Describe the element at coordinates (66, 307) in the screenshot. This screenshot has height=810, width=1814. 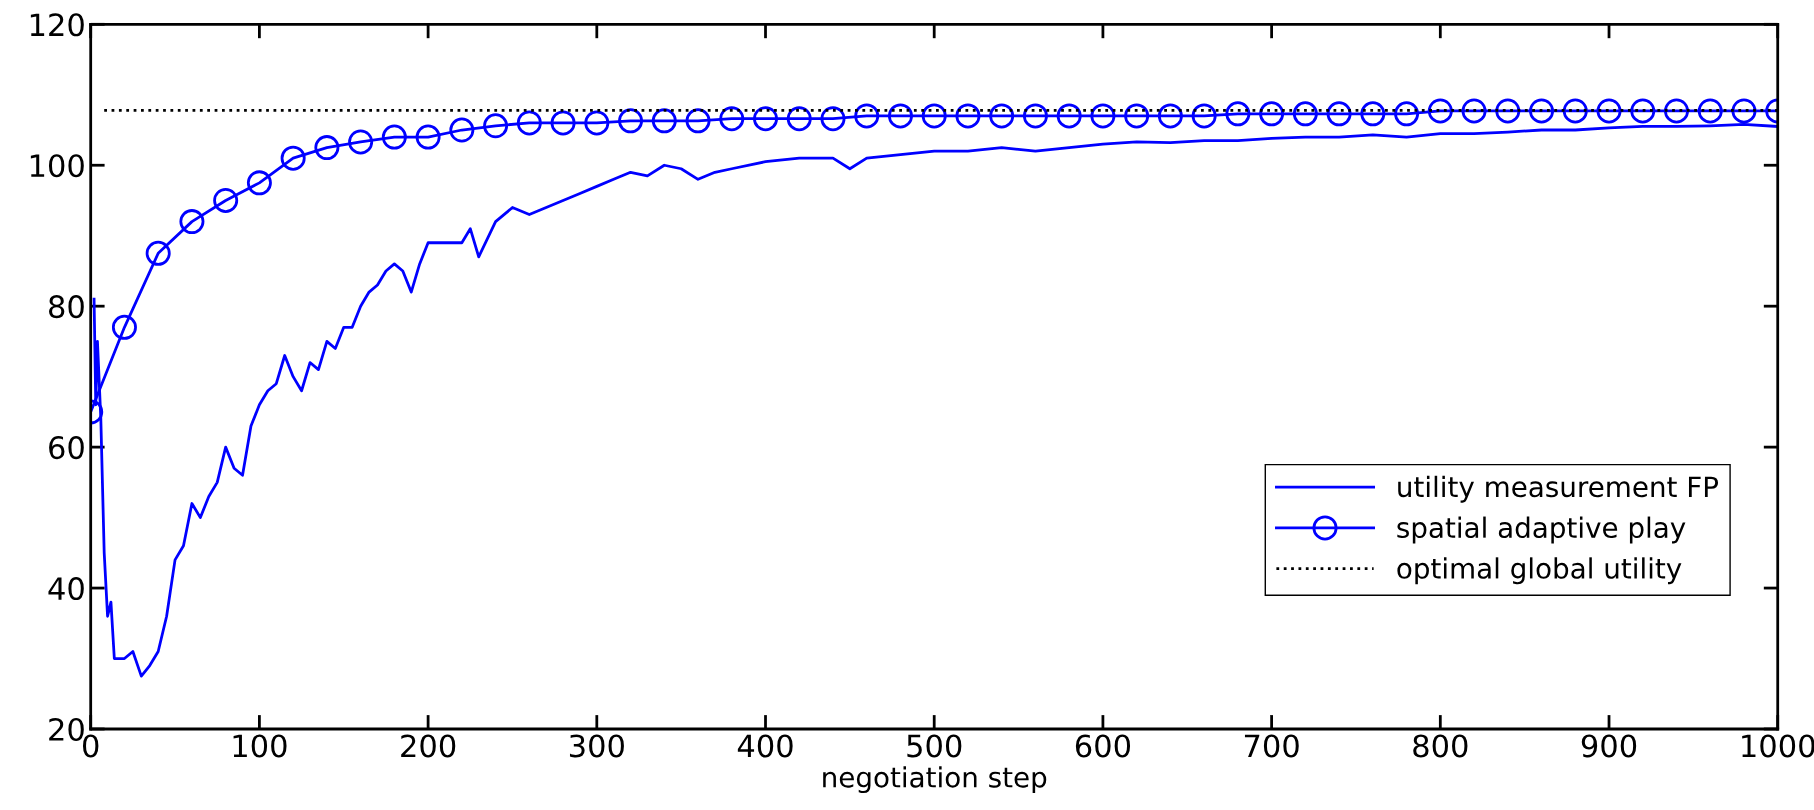
I see `y-tick-label: 80` at that location.